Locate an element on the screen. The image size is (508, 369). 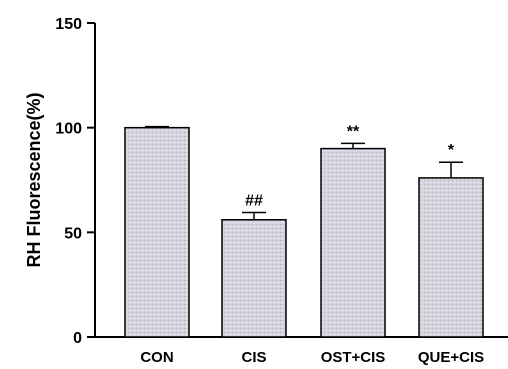
y-tick-label: 150 is located at coordinates (68, 24).